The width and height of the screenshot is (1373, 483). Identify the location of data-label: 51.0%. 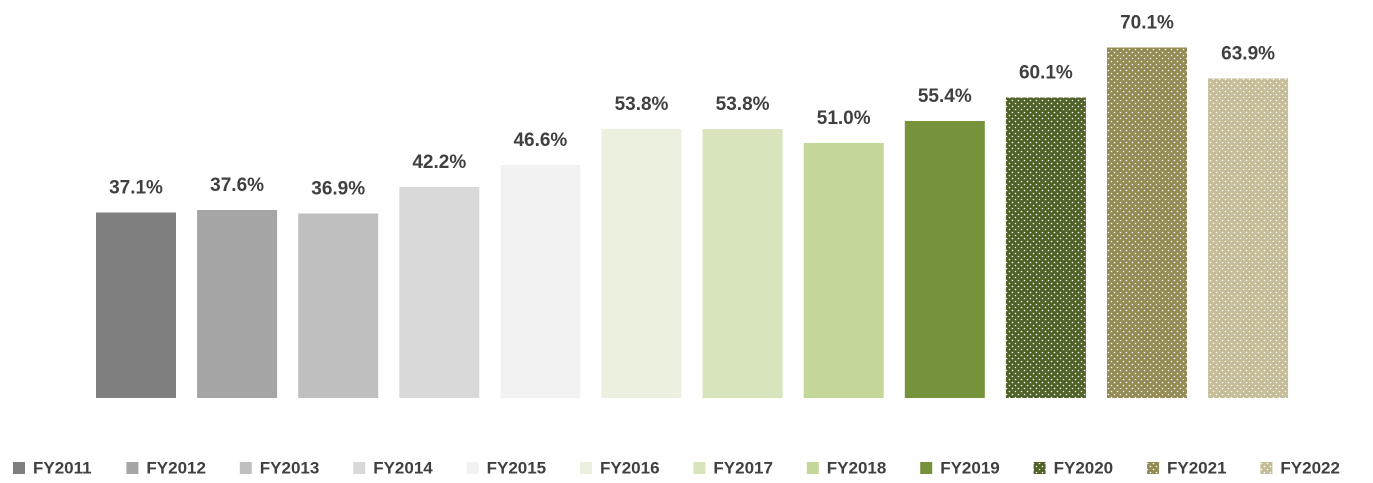
(844, 118).